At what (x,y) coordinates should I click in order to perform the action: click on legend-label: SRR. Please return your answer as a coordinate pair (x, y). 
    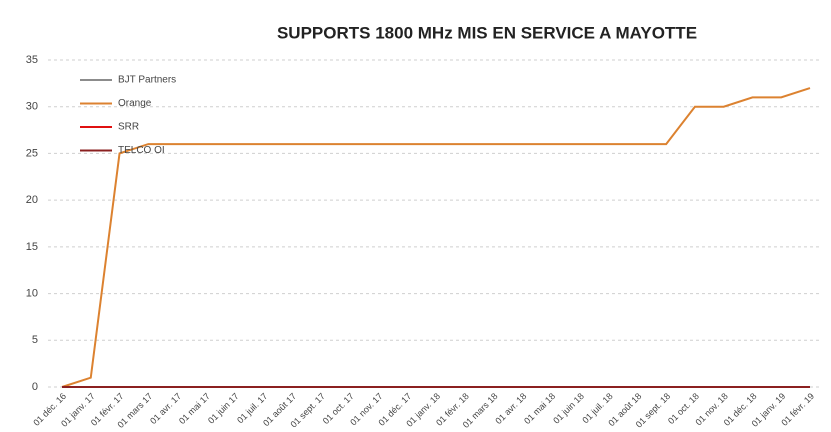
    Looking at the image, I should click on (128, 127).